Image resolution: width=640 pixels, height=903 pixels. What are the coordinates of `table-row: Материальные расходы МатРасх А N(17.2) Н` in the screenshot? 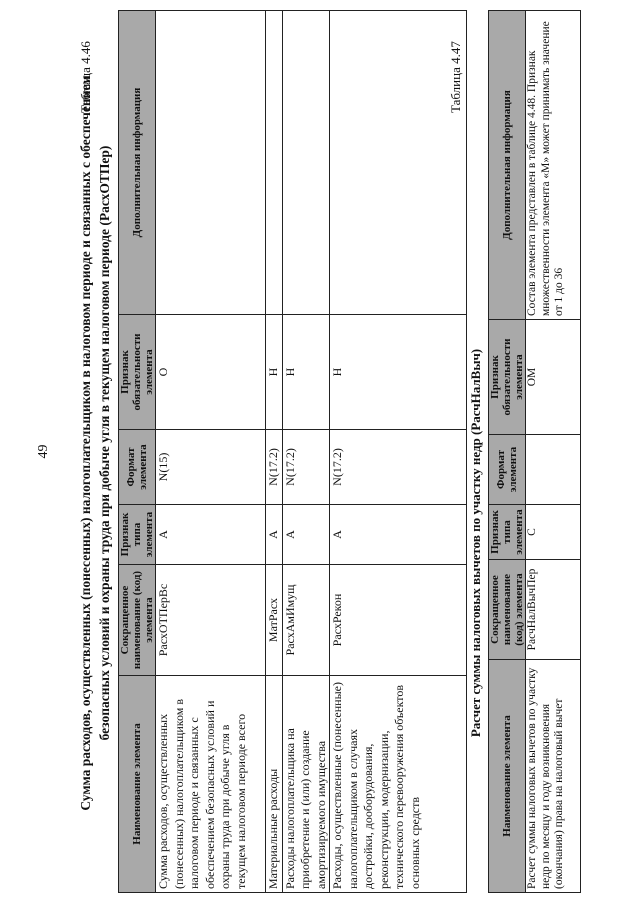 It's located at (273, 451).